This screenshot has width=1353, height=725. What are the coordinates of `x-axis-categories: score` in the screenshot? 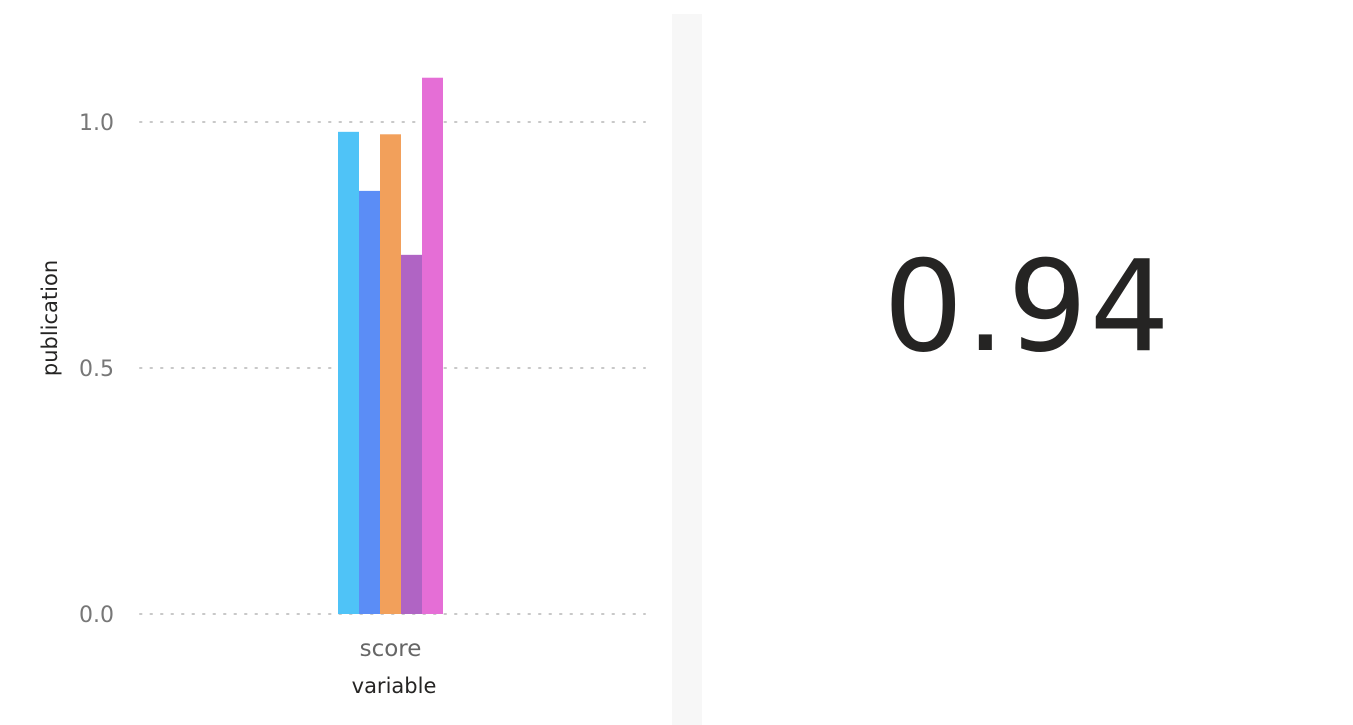 It's located at (391, 649).